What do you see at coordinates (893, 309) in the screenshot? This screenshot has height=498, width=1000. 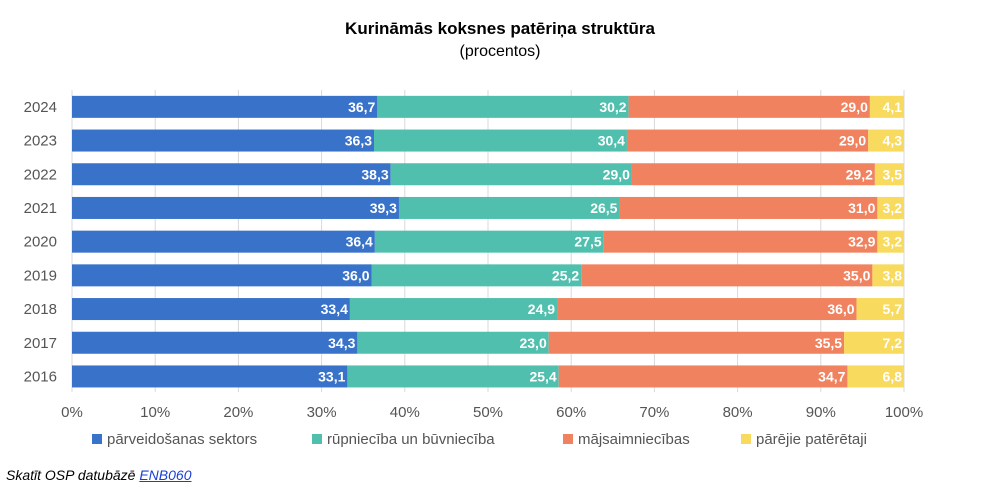 I see `data-label: 5,7` at bounding box center [893, 309].